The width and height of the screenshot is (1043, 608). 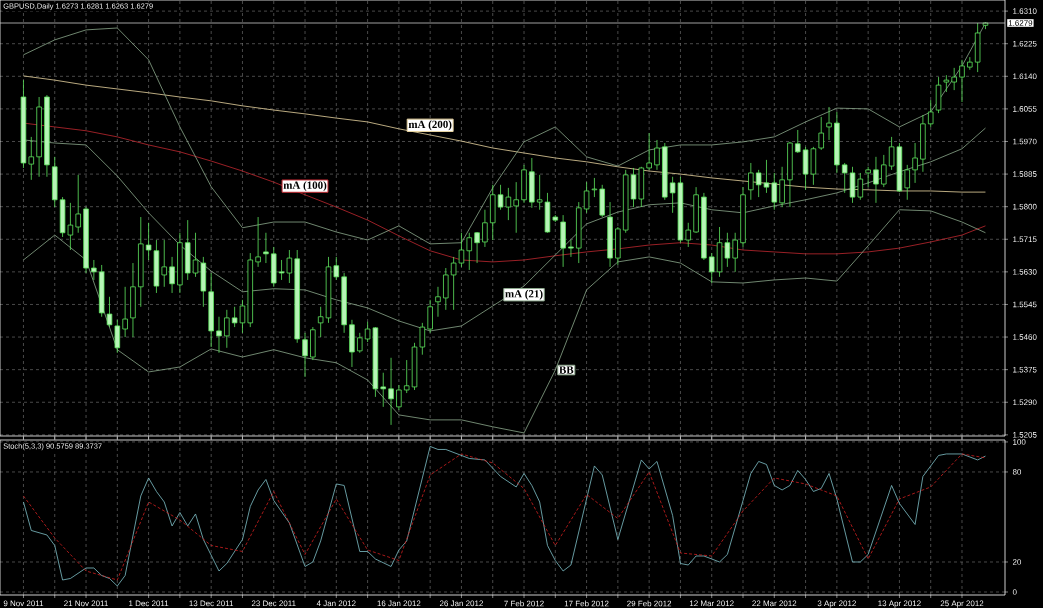 I want to click on series-label: mA (200), so click(x=430, y=125).